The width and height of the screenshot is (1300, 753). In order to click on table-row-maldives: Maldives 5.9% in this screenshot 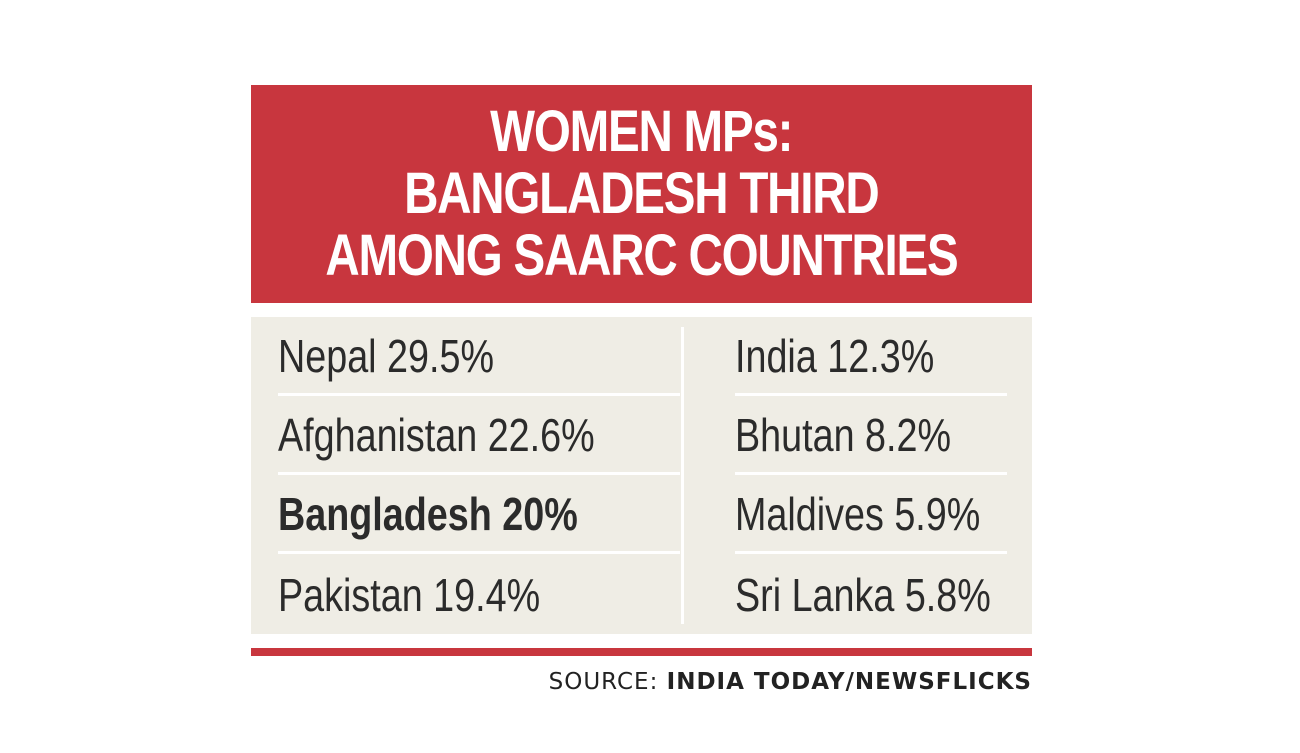, I will do `click(871, 514)`.